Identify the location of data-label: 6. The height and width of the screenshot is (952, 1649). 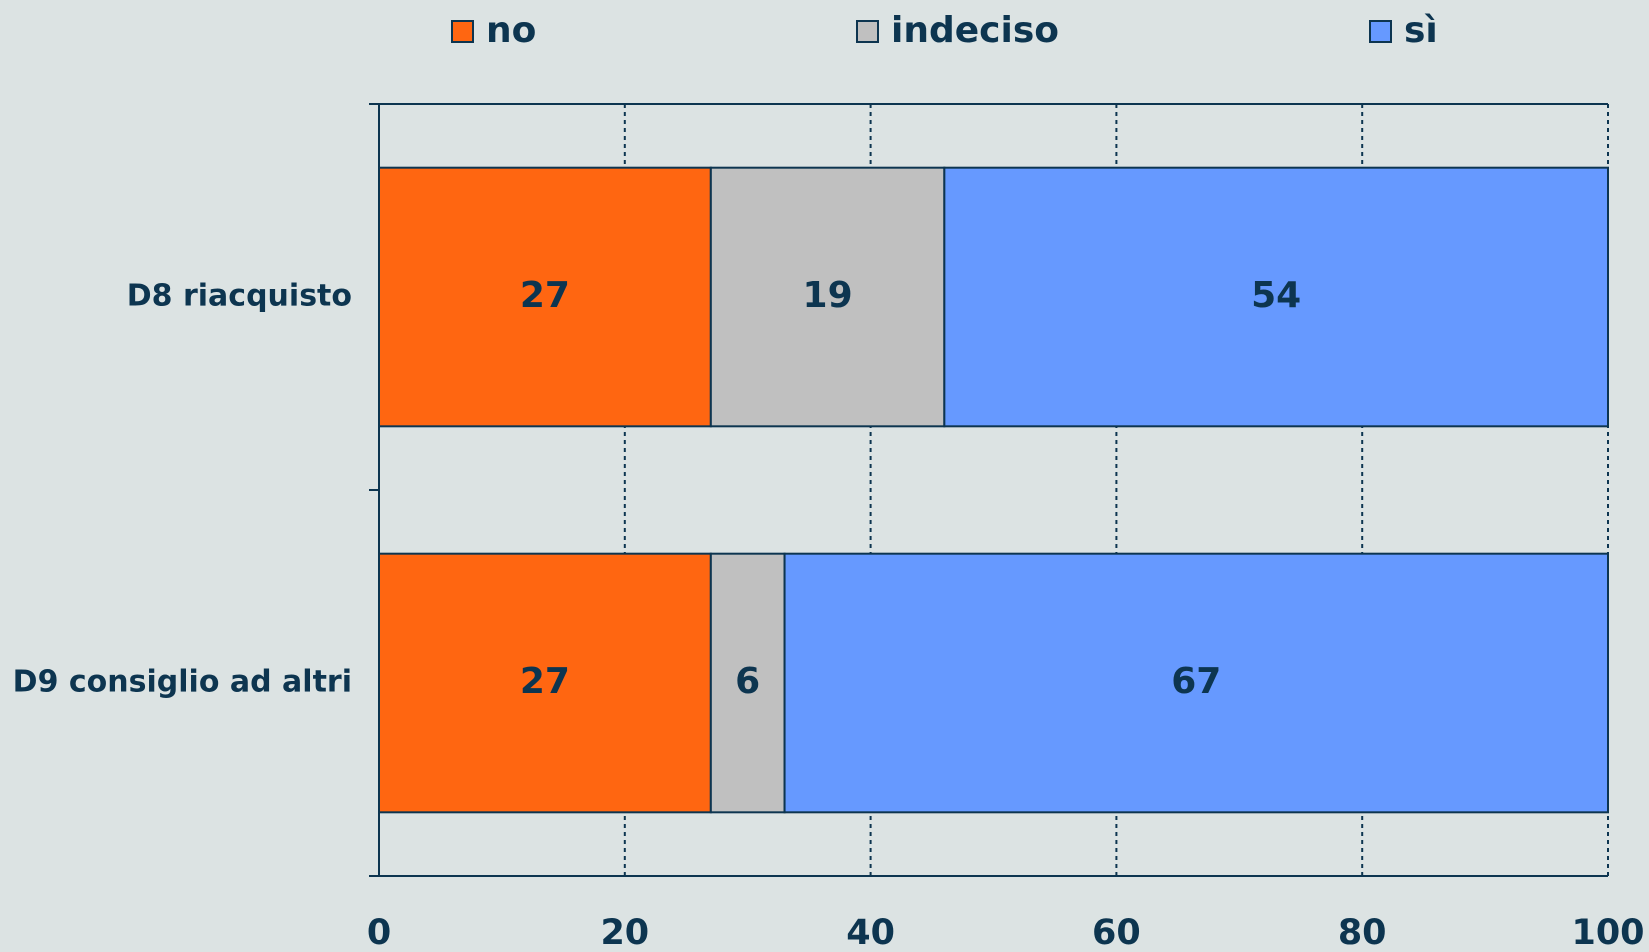
(747, 681).